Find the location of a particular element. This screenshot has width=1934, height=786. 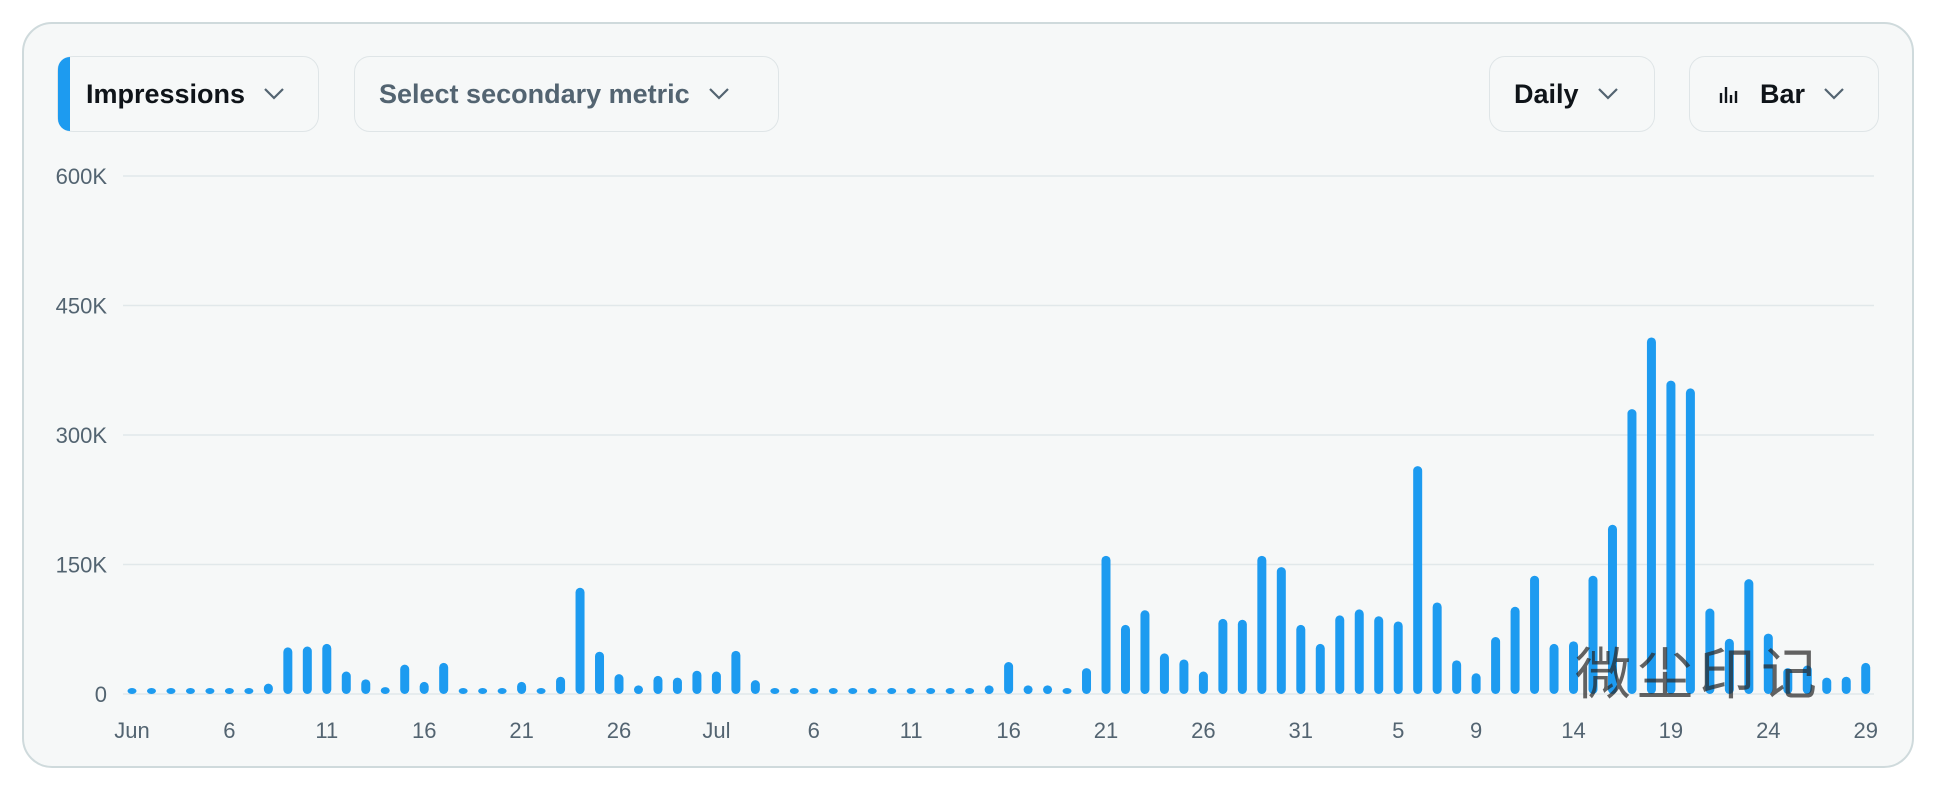

secondary-metric-dropdown: Select secondary metric is located at coordinates (566, 94).